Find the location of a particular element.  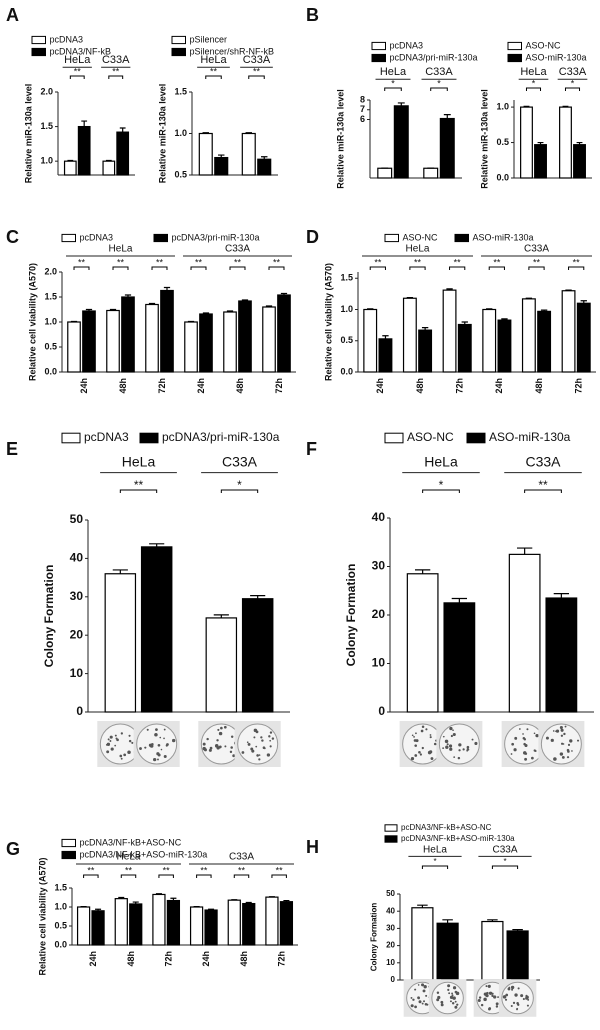

x-tick-label: 72h is located at coordinates (282, 959).